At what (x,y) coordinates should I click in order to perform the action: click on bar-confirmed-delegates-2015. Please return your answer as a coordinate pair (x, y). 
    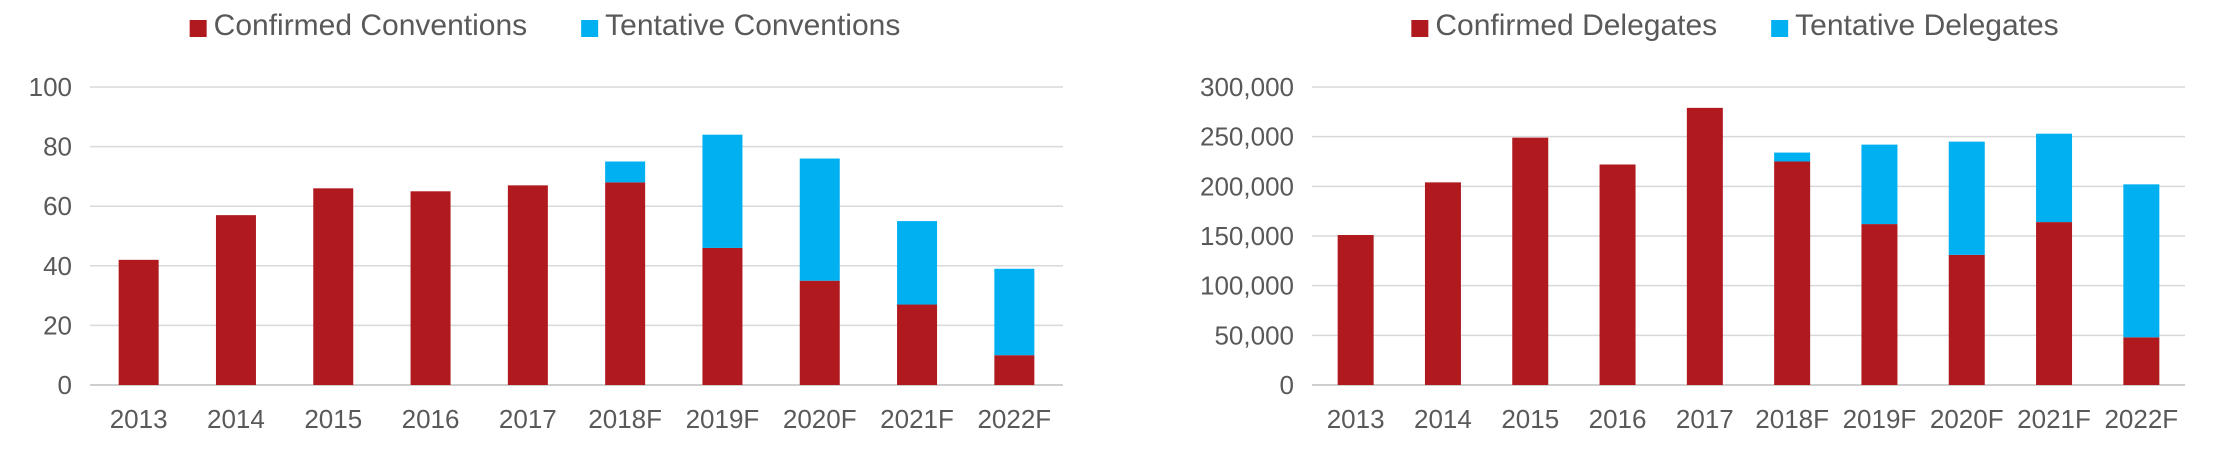
    Looking at the image, I should click on (1530, 261).